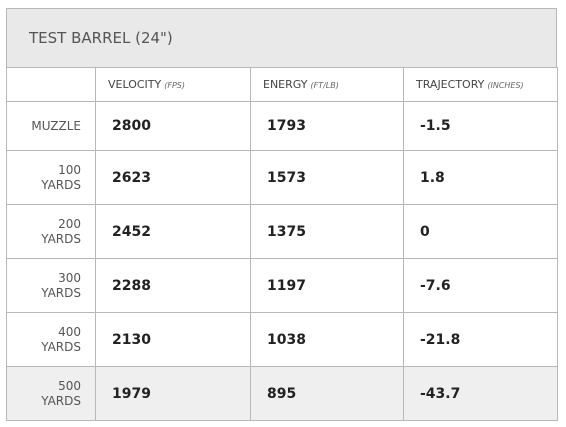  Describe the element at coordinates (173, 393) in the screenshot. I see `value-cell: 1979` at that location.